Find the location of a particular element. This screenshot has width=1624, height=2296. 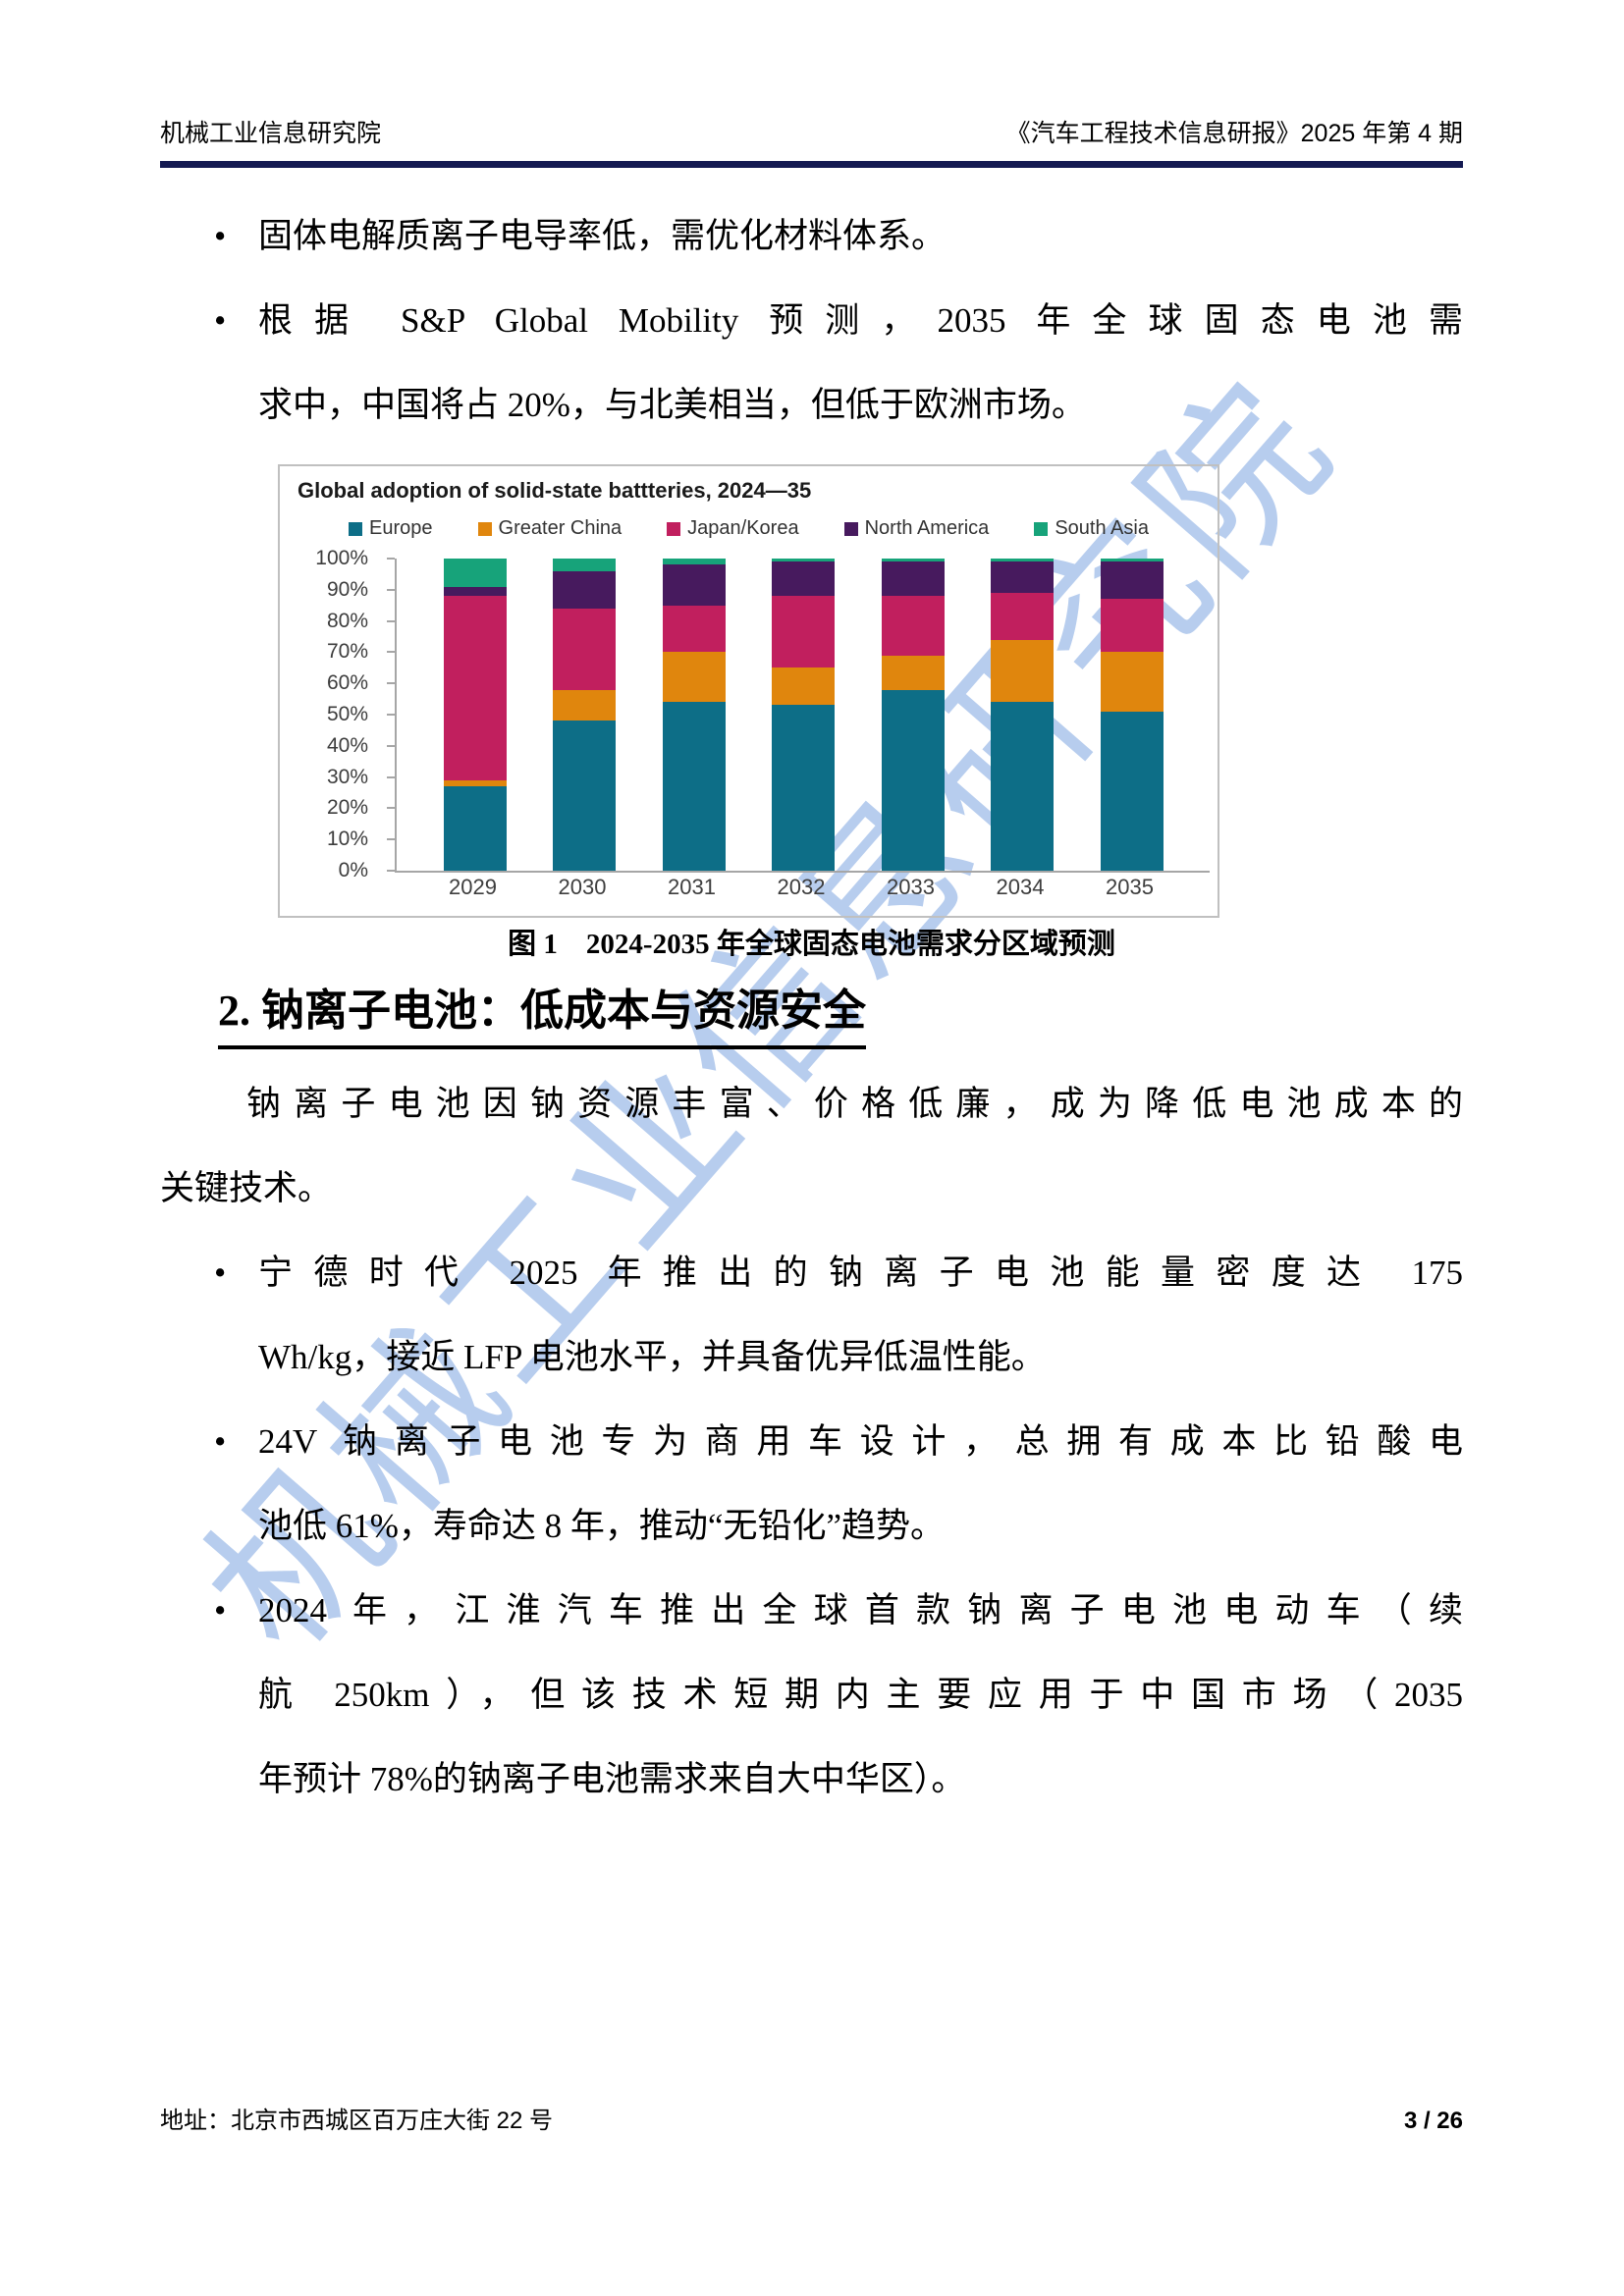

bullet-text: 24V 钠离子电池专为商用车设计，总拥有成本比铅酸电 is located at coordinates (860, 1441).